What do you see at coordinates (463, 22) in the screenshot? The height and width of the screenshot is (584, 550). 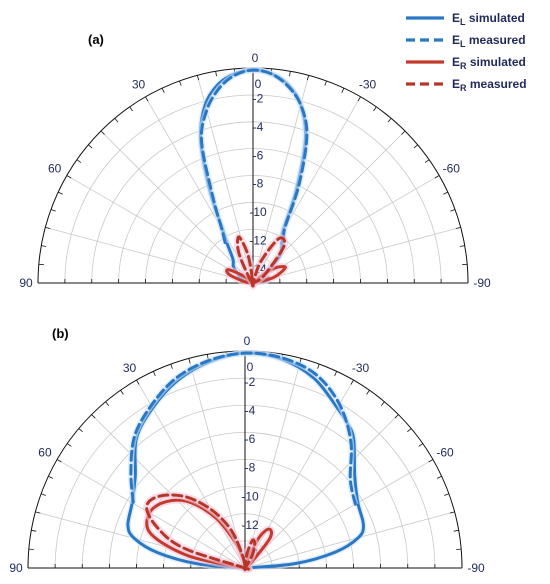 I see `legend-label-sub: L` at bounding box center [463, 22].